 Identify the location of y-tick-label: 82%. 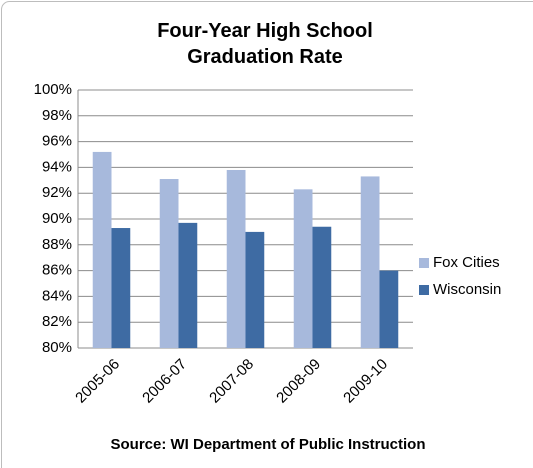
(57, 321).